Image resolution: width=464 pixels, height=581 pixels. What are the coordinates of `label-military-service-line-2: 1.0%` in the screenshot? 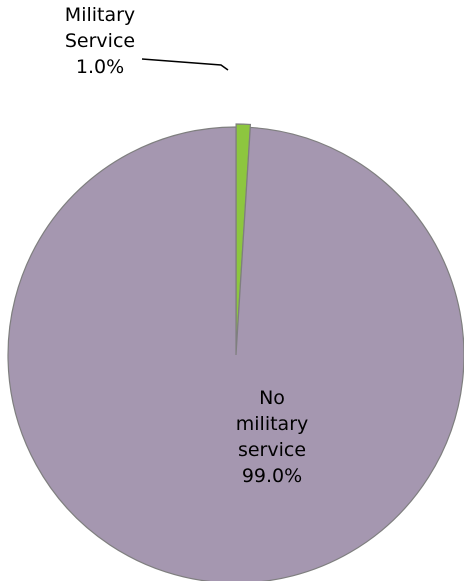 It's located at (100, 67).